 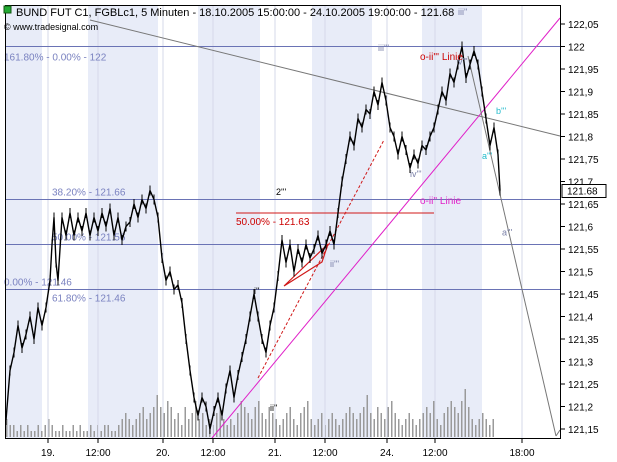 I want to click on y-tick-label: 121,75, so click(x=583, y=160).